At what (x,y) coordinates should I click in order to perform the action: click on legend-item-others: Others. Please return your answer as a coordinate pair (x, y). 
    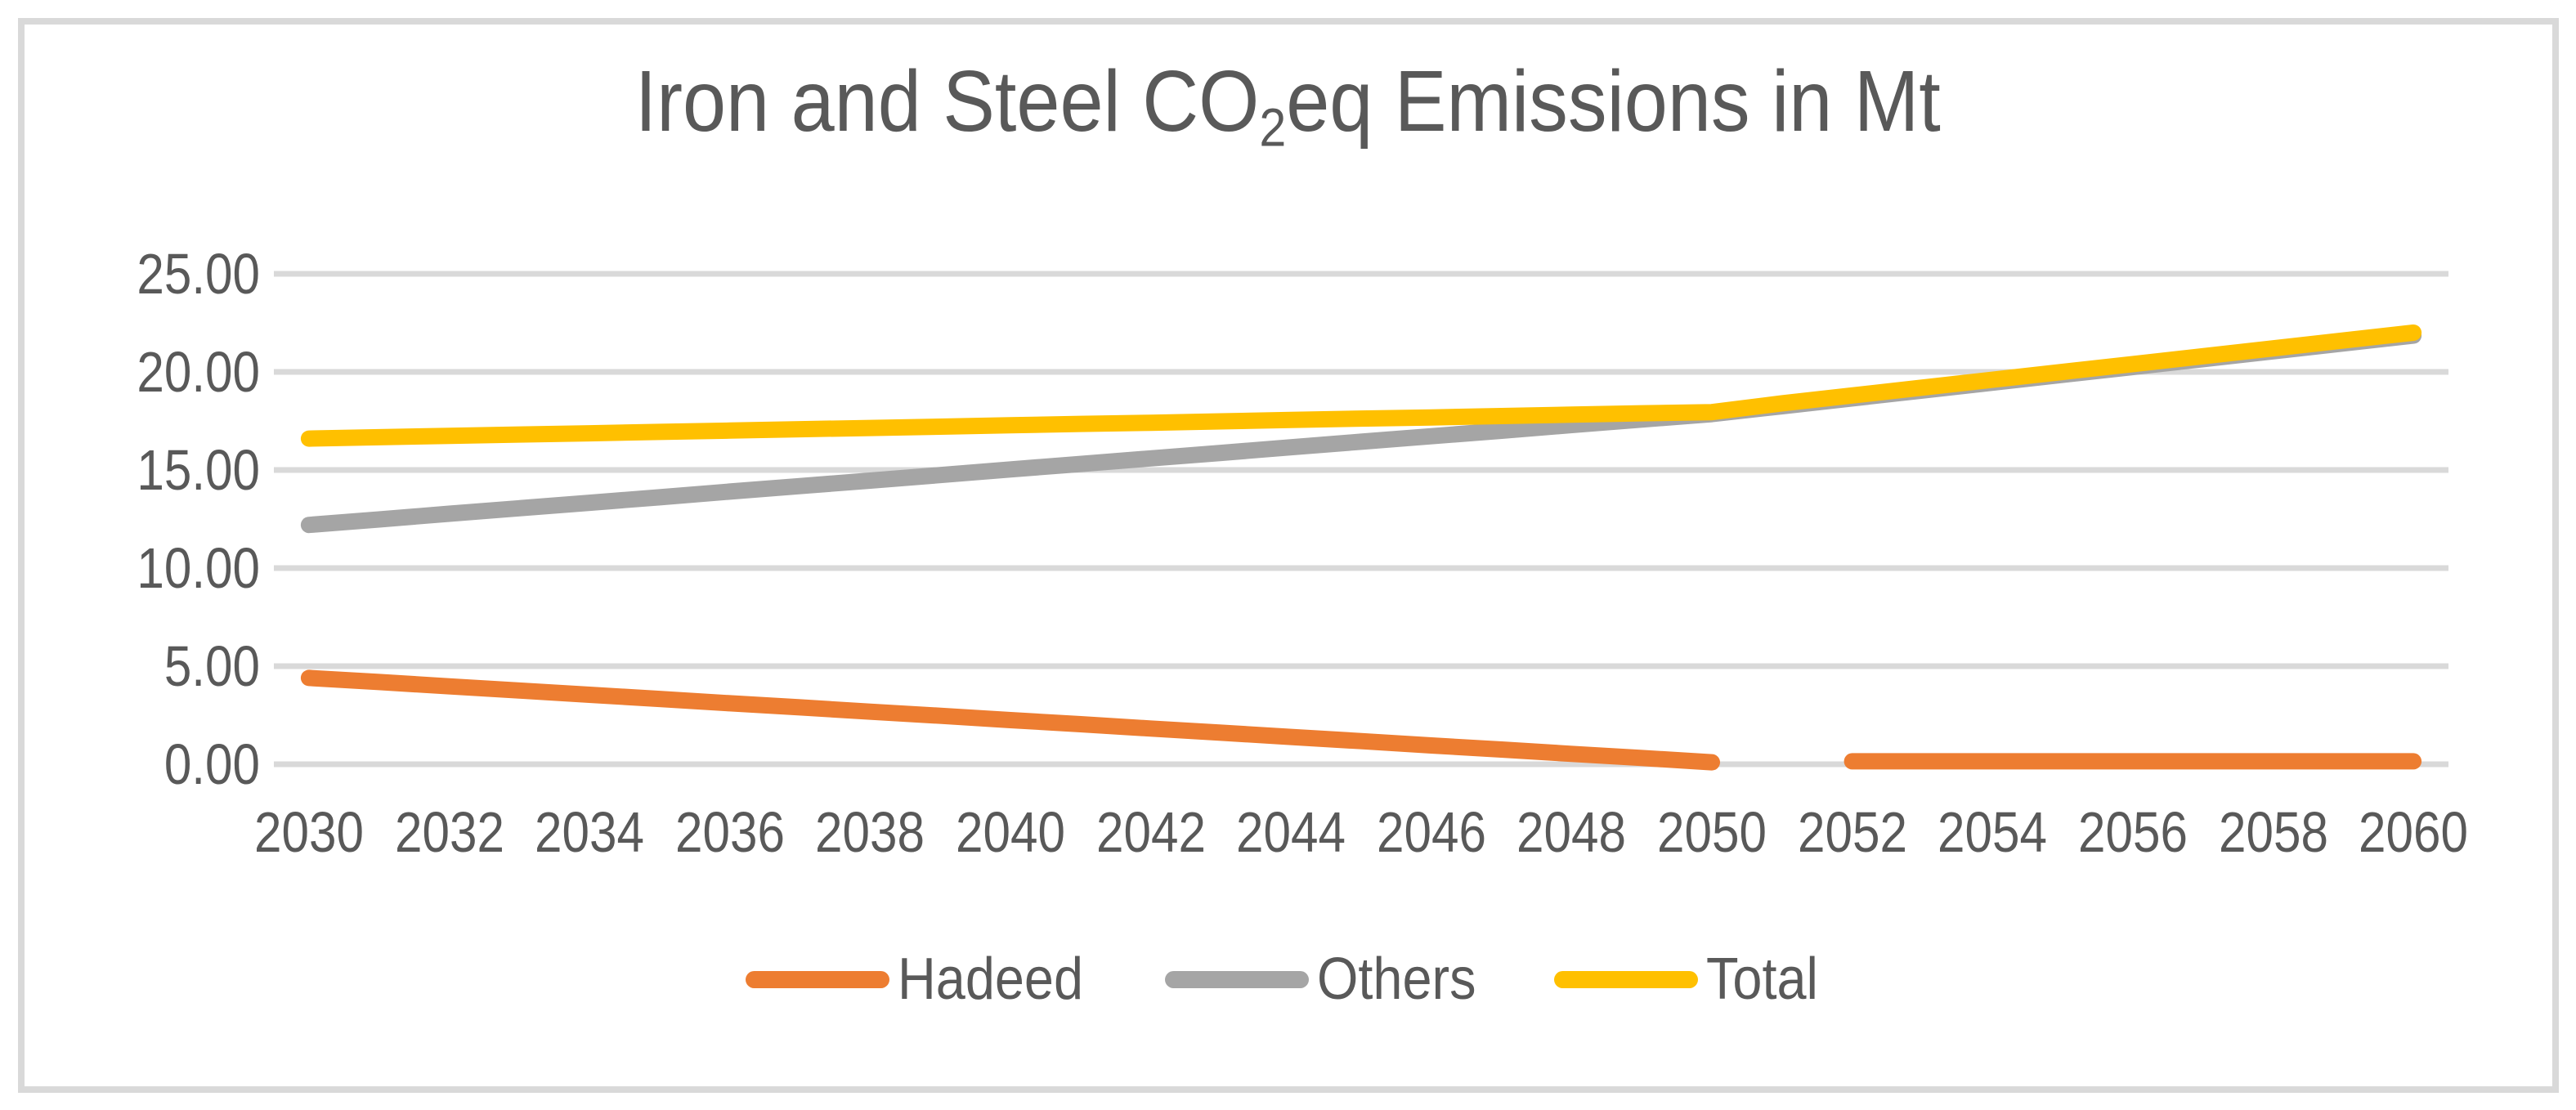
    Looking at the image, I should click on (1329, 979).